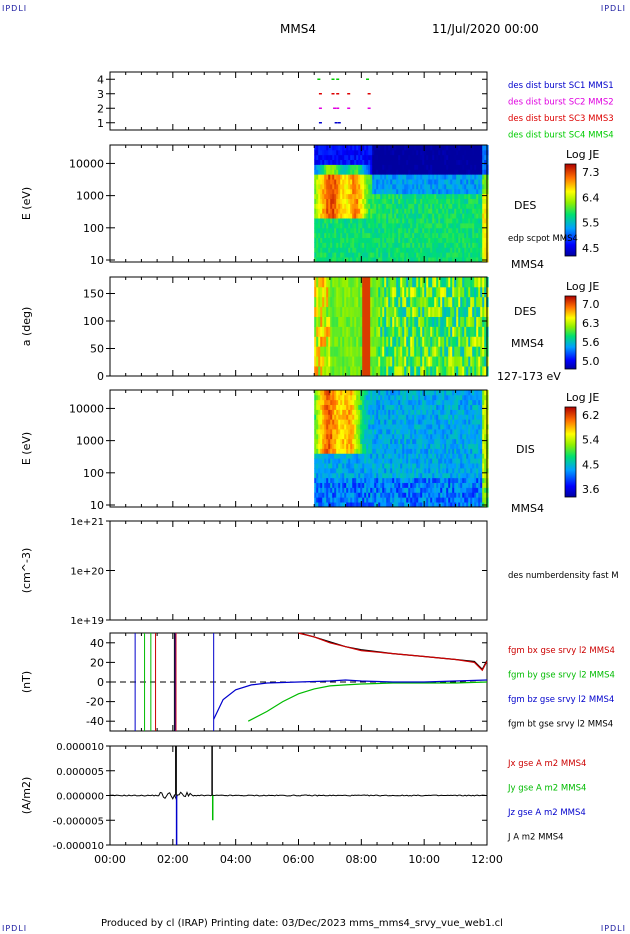  What do you see at coordinates (613, 8) in the screenshot?
I see `corner-label-top-right: IPDLI` at bounding box center [613, 8].